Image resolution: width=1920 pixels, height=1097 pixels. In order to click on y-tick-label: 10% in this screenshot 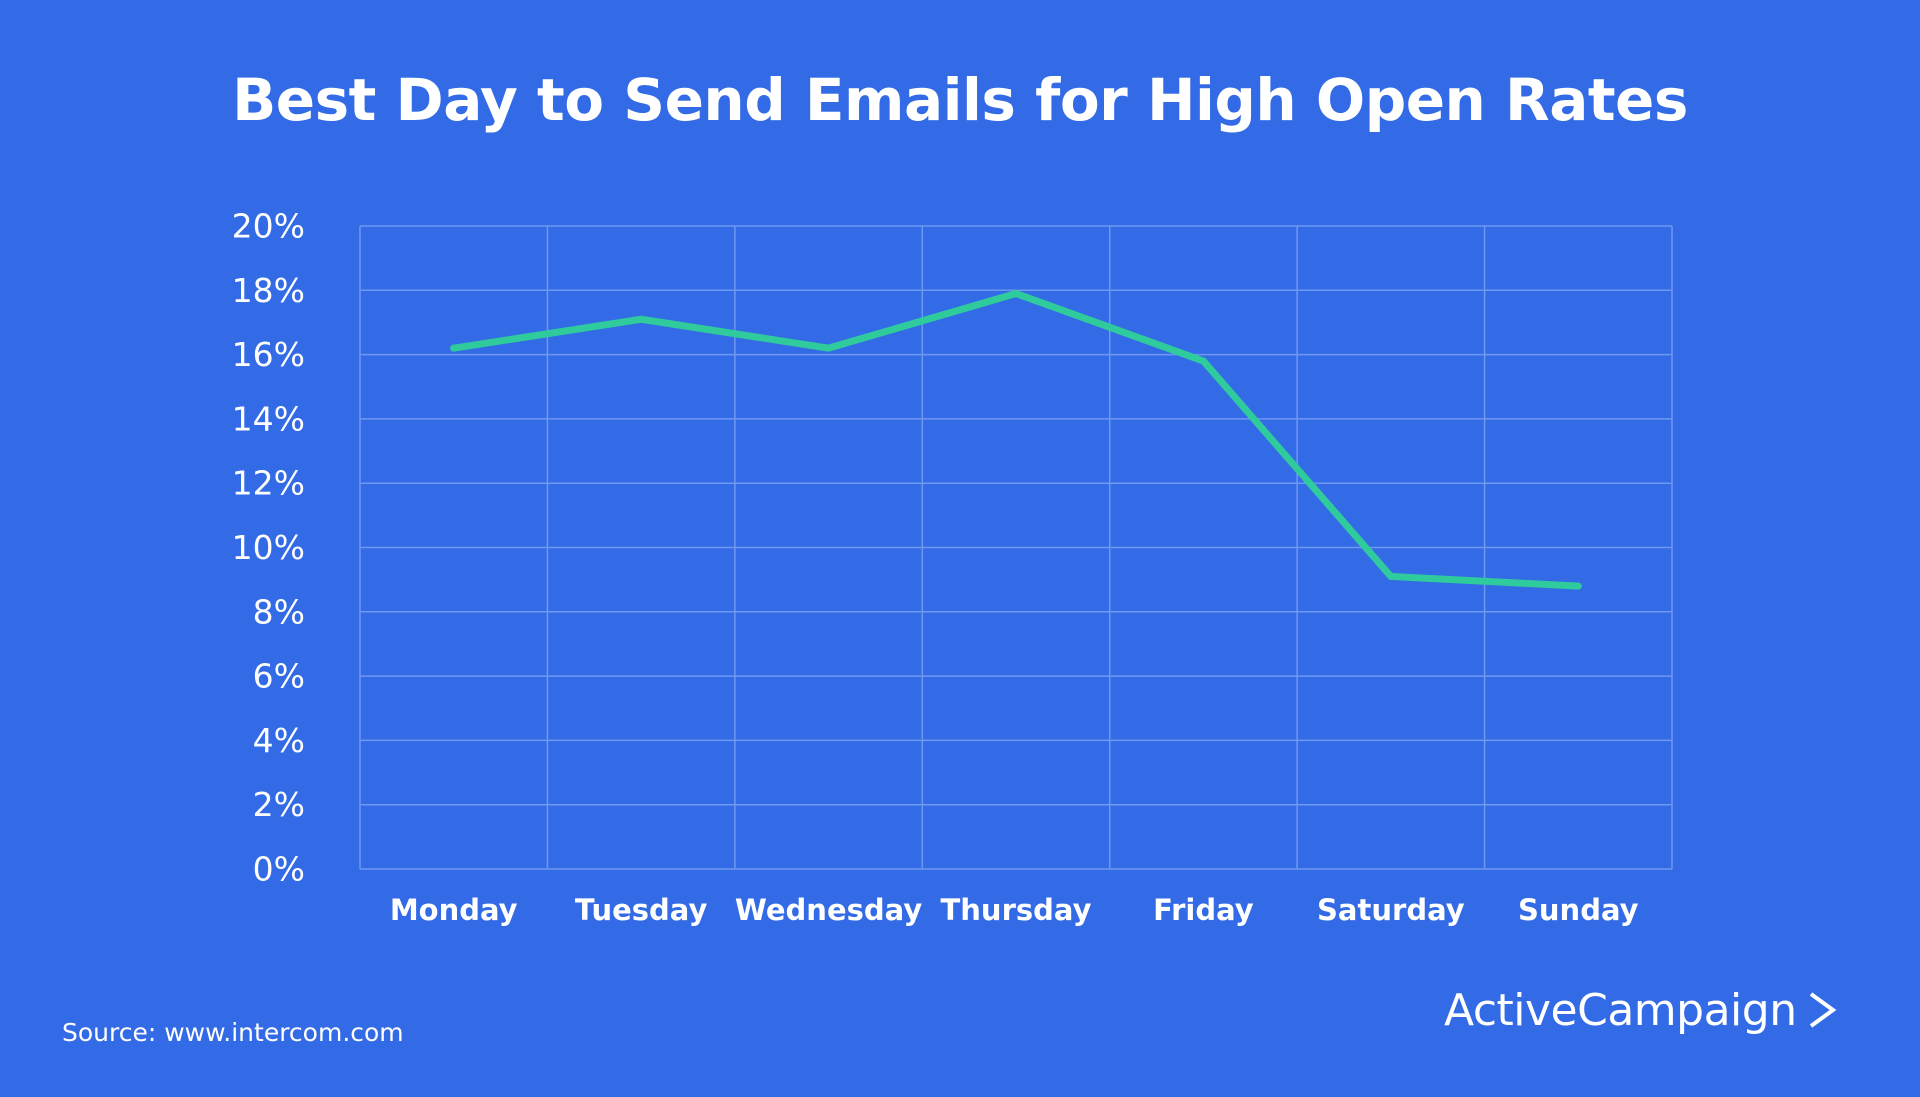, I will do `click(268, 547)`.